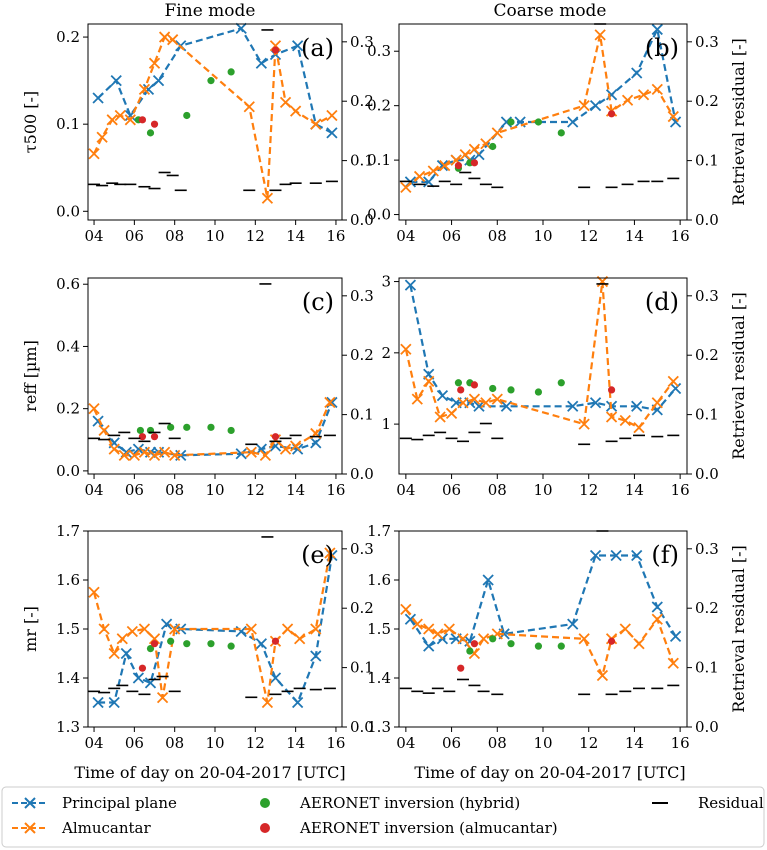 The height and width of the screenshot is (850, 767). I want to click on y-tick-label: 1.6, so click(379, 580).